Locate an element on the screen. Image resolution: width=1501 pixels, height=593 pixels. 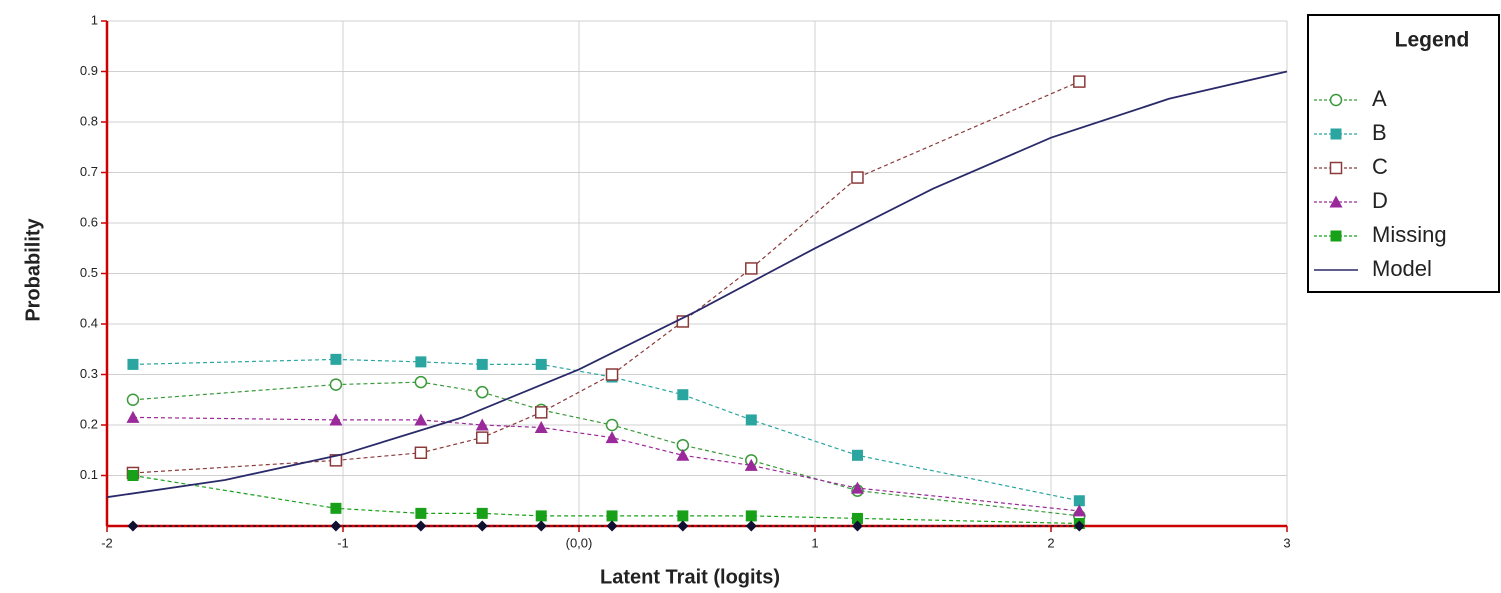
x-axis-label: Latent Trait (logits) is located at coordinates (690, 577).